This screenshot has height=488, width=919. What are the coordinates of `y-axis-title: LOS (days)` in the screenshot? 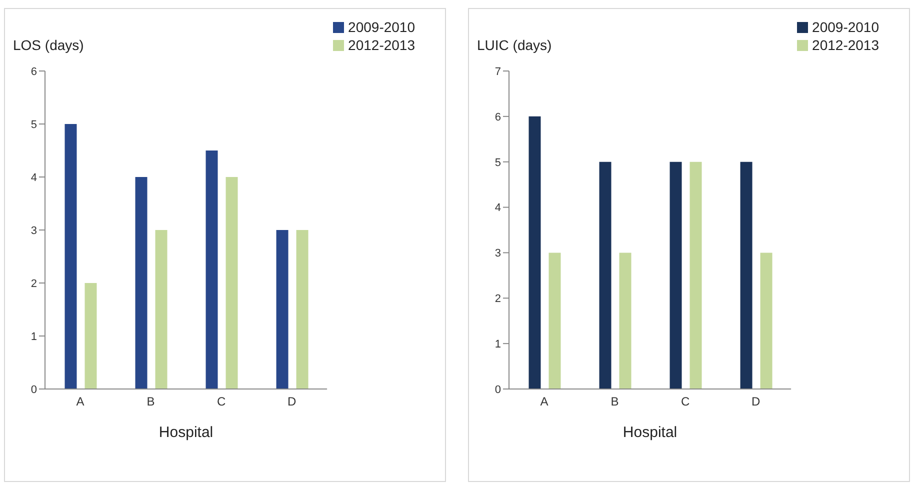 It's located at (48, 45).